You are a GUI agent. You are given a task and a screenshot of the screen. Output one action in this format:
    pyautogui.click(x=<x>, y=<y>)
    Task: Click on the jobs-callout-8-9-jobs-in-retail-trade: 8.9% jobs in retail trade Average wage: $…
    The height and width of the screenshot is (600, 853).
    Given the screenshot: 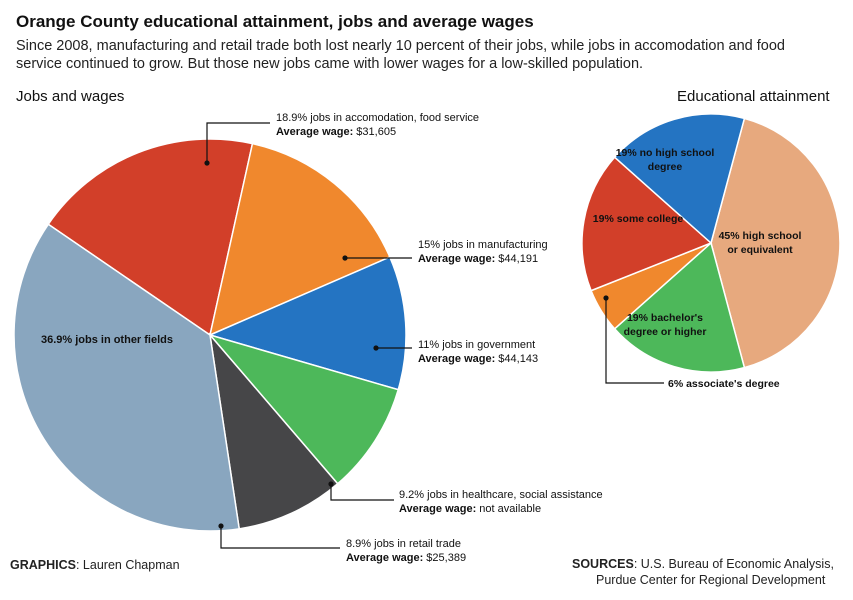 What is the action you would take?
    pyautogui.click(x=342, y=543)
    